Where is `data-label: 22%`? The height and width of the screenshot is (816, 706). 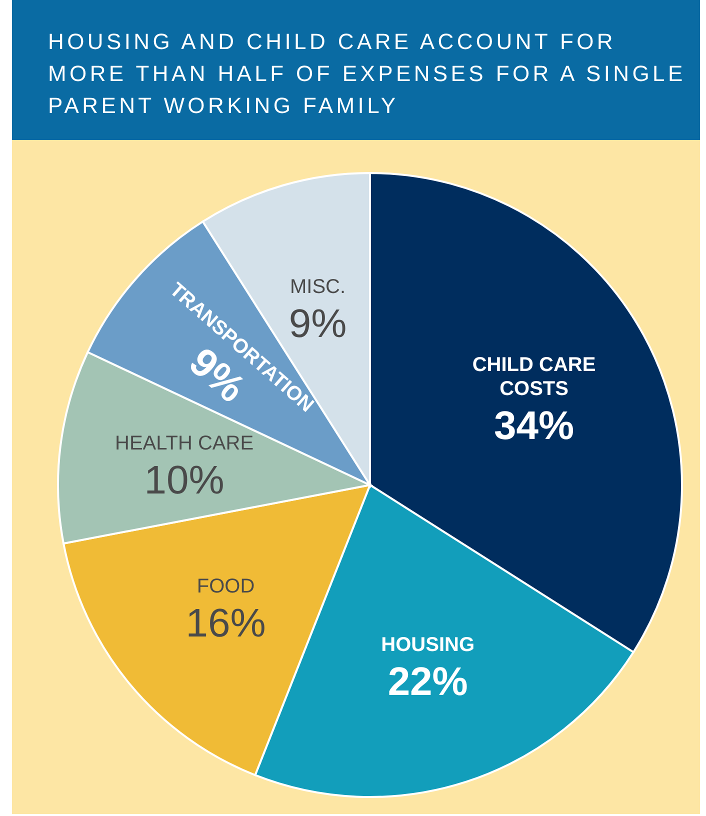
data-label: 22% is located at coordinates (428, 682).